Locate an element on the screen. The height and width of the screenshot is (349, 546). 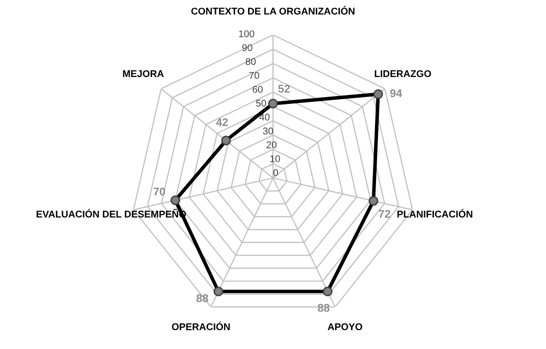
spoke-label: PLANIFICACIÓN is located at coordinates (434, 213).